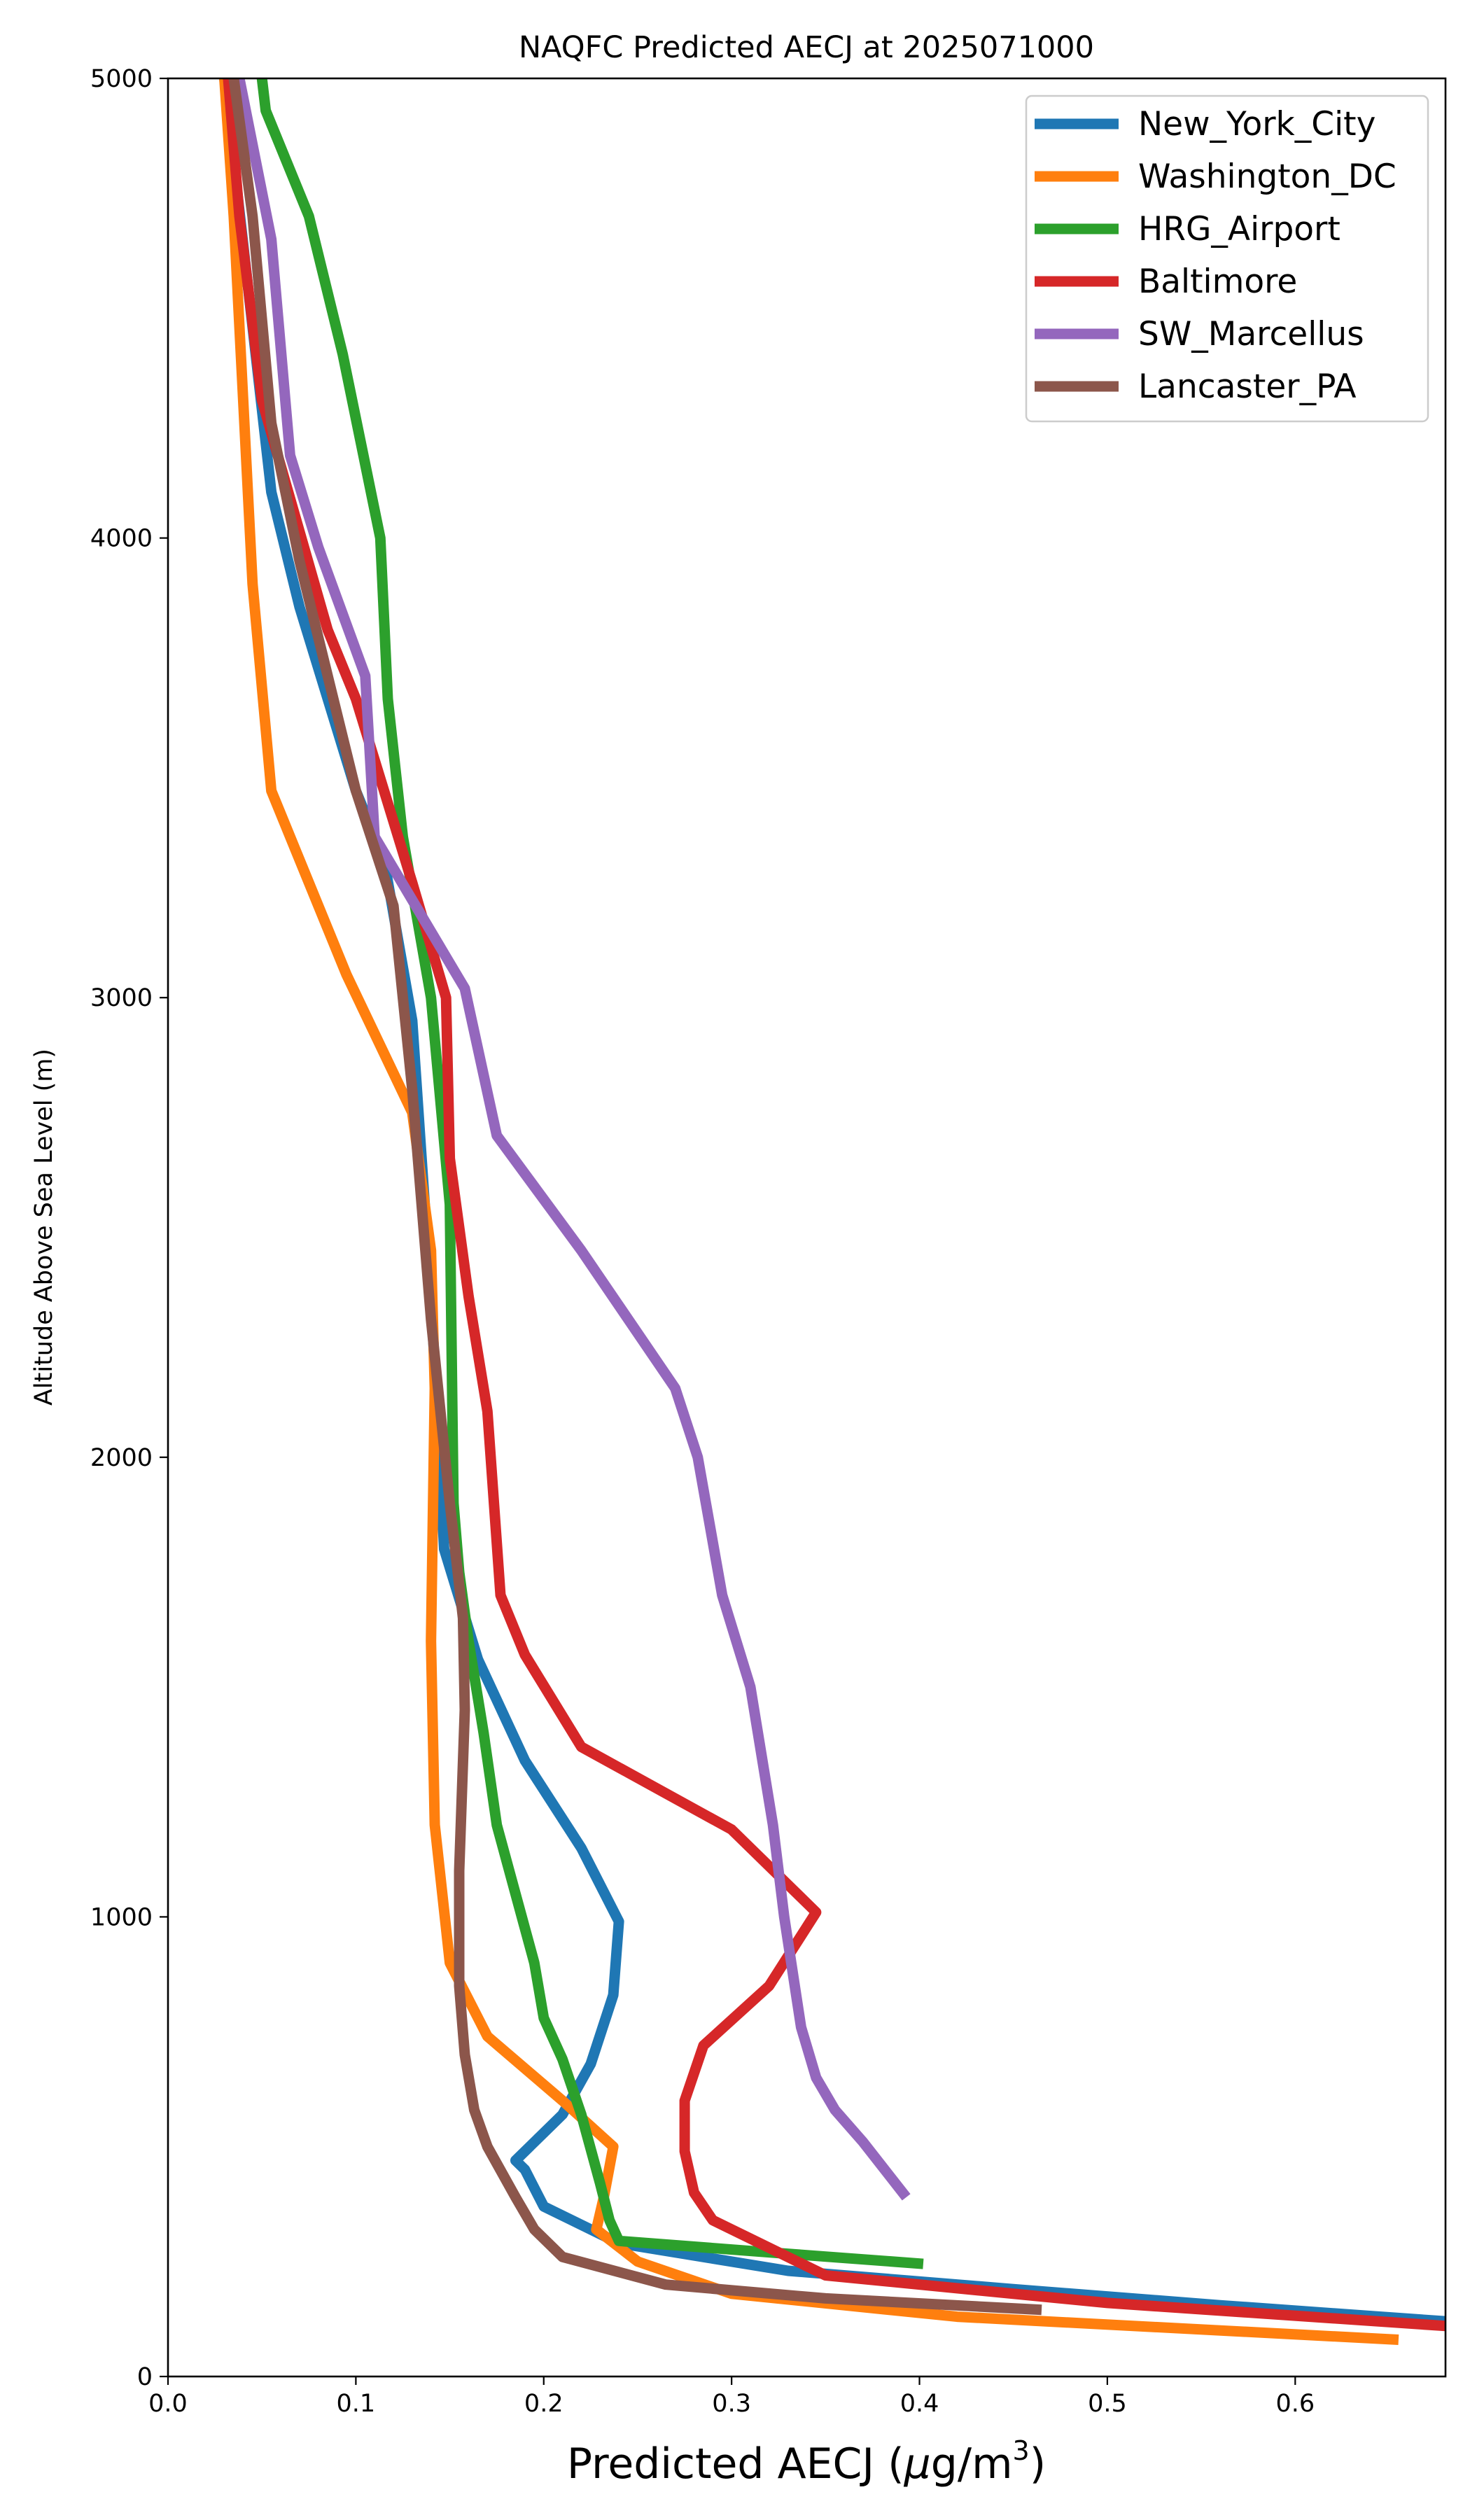 The height and width of the screenshot is (2520, 1470). I want to click on x-tick-label: 0.4, so click(919, 2404).